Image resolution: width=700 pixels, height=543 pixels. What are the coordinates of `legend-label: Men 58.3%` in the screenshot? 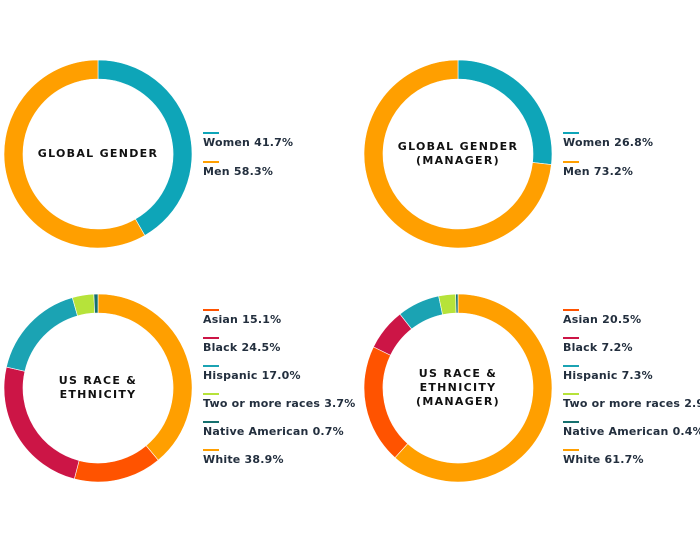 It's located at (238, 171).